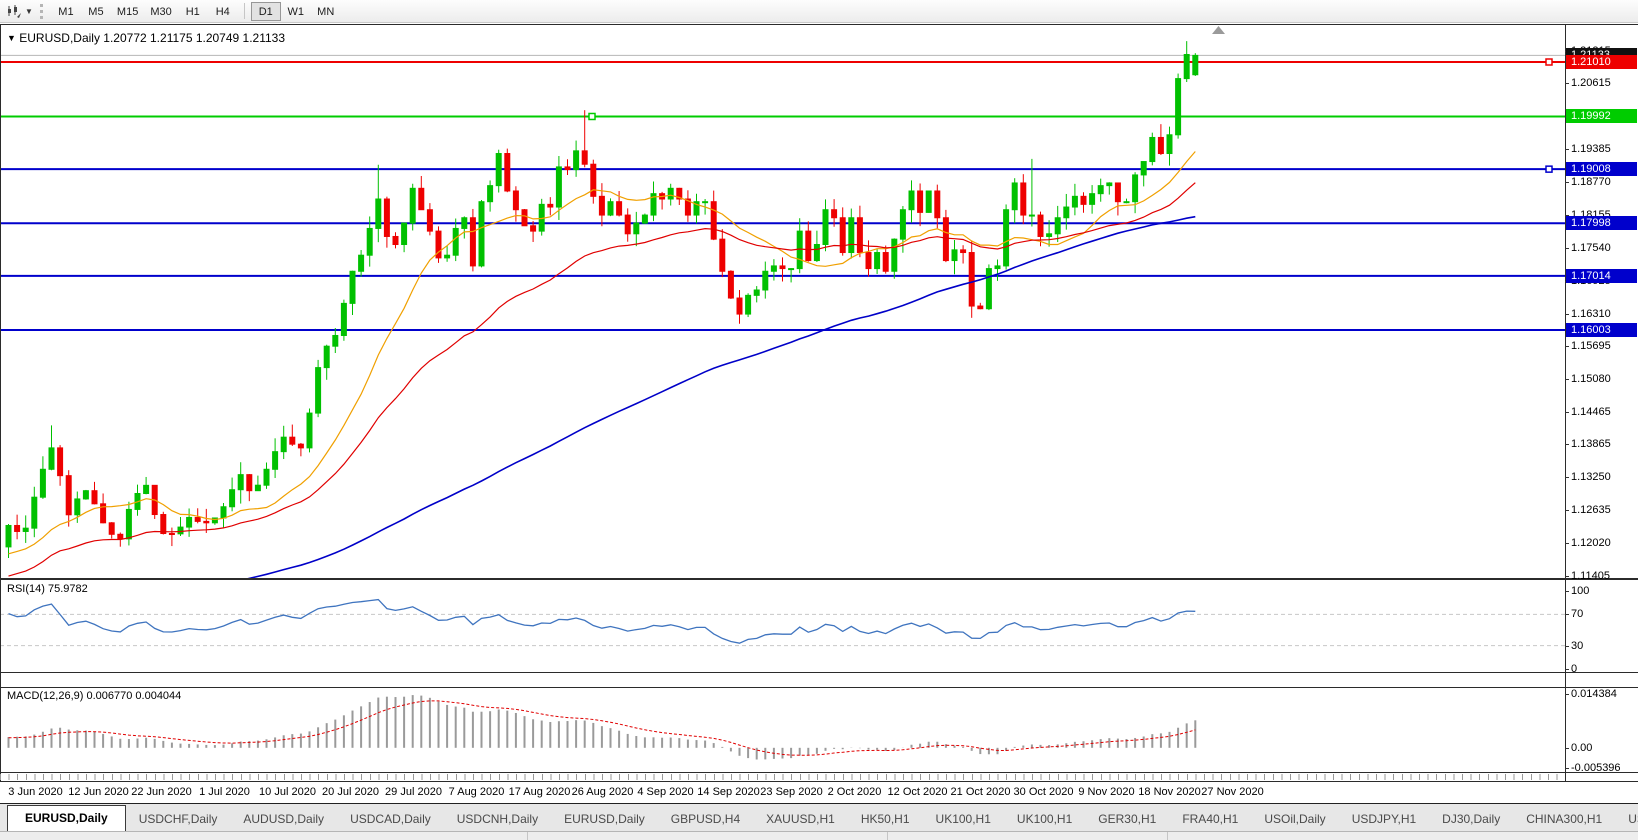 This screenshot has height=840, width=1638. What do you see at coordinates (47, 589) in the screenshot?
I see `rsi-label: RSI(14) 75.9782` at bounding box center [47, 589].